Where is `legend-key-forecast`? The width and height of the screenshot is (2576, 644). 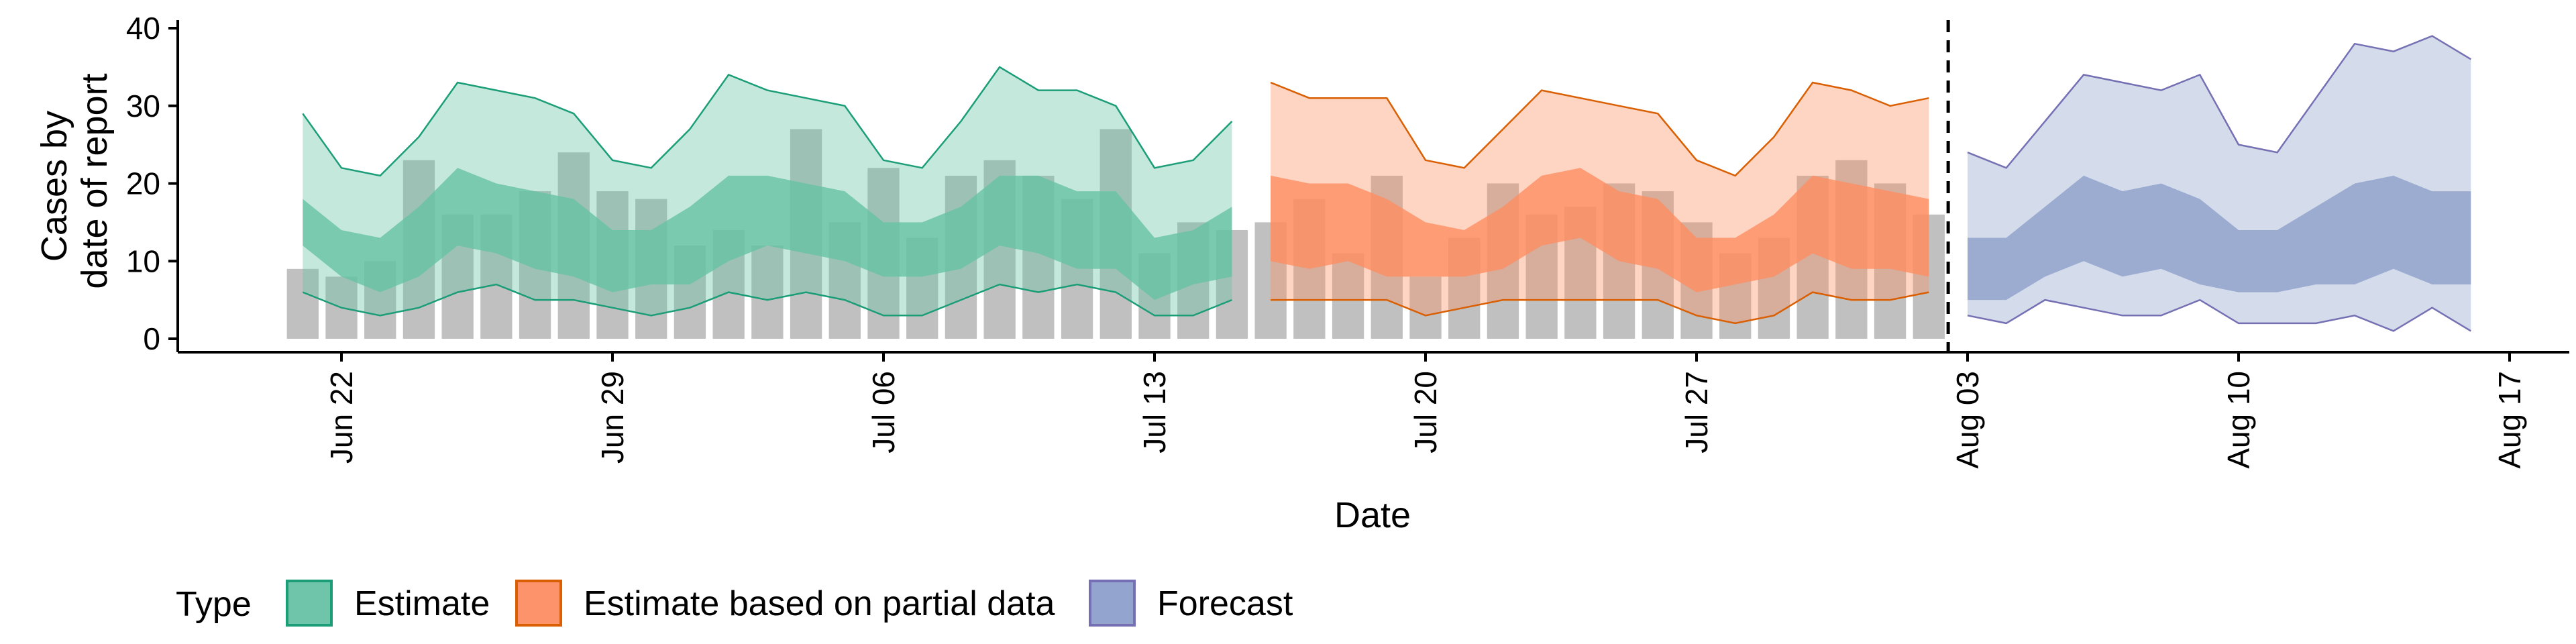 legend-key-forecast is located at coordinates (1112, 603).